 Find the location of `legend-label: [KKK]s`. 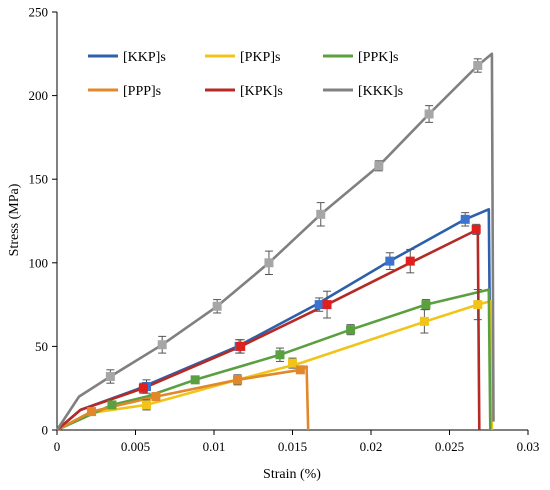

legend-label: [KKK]s is located at coordinates (380, 91).